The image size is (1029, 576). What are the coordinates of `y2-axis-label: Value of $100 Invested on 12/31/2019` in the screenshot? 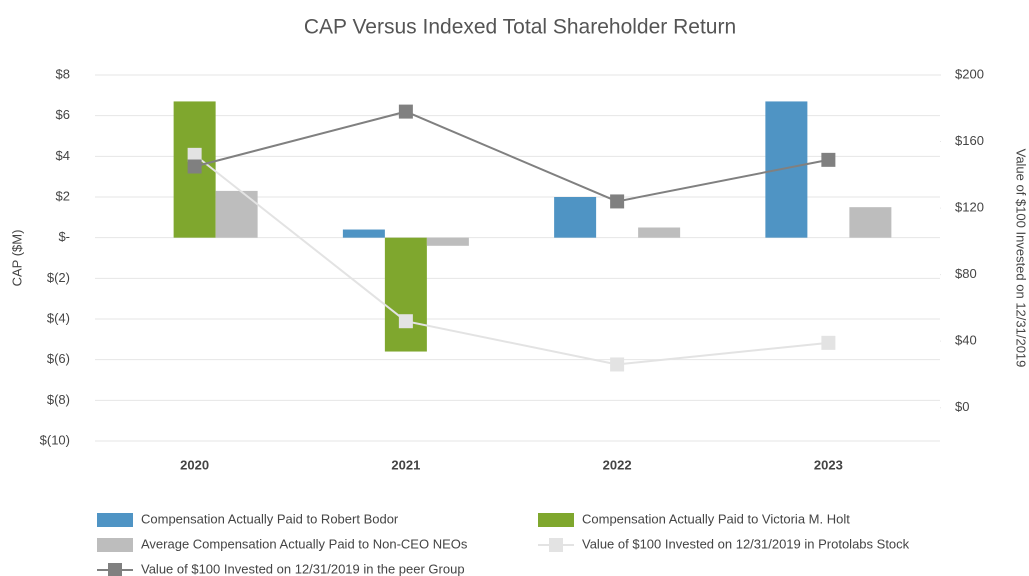 It's located at (1021, 258).